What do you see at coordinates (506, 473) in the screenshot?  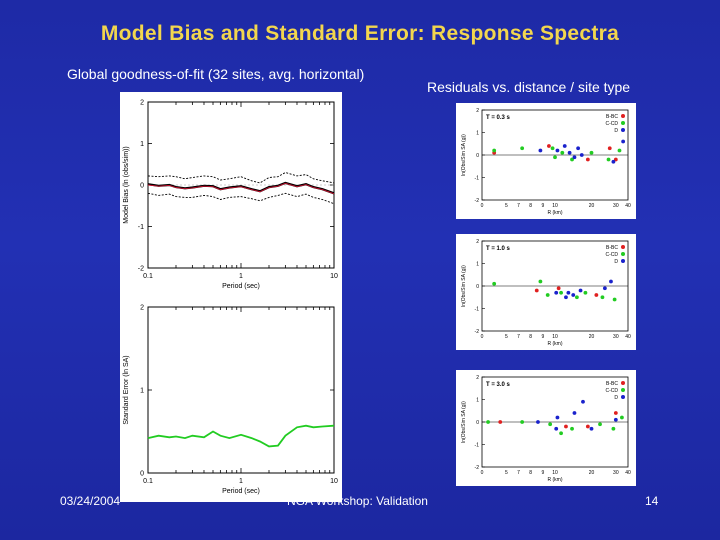 I see `x-tick-label: 5` at bounding box center [506, 473].